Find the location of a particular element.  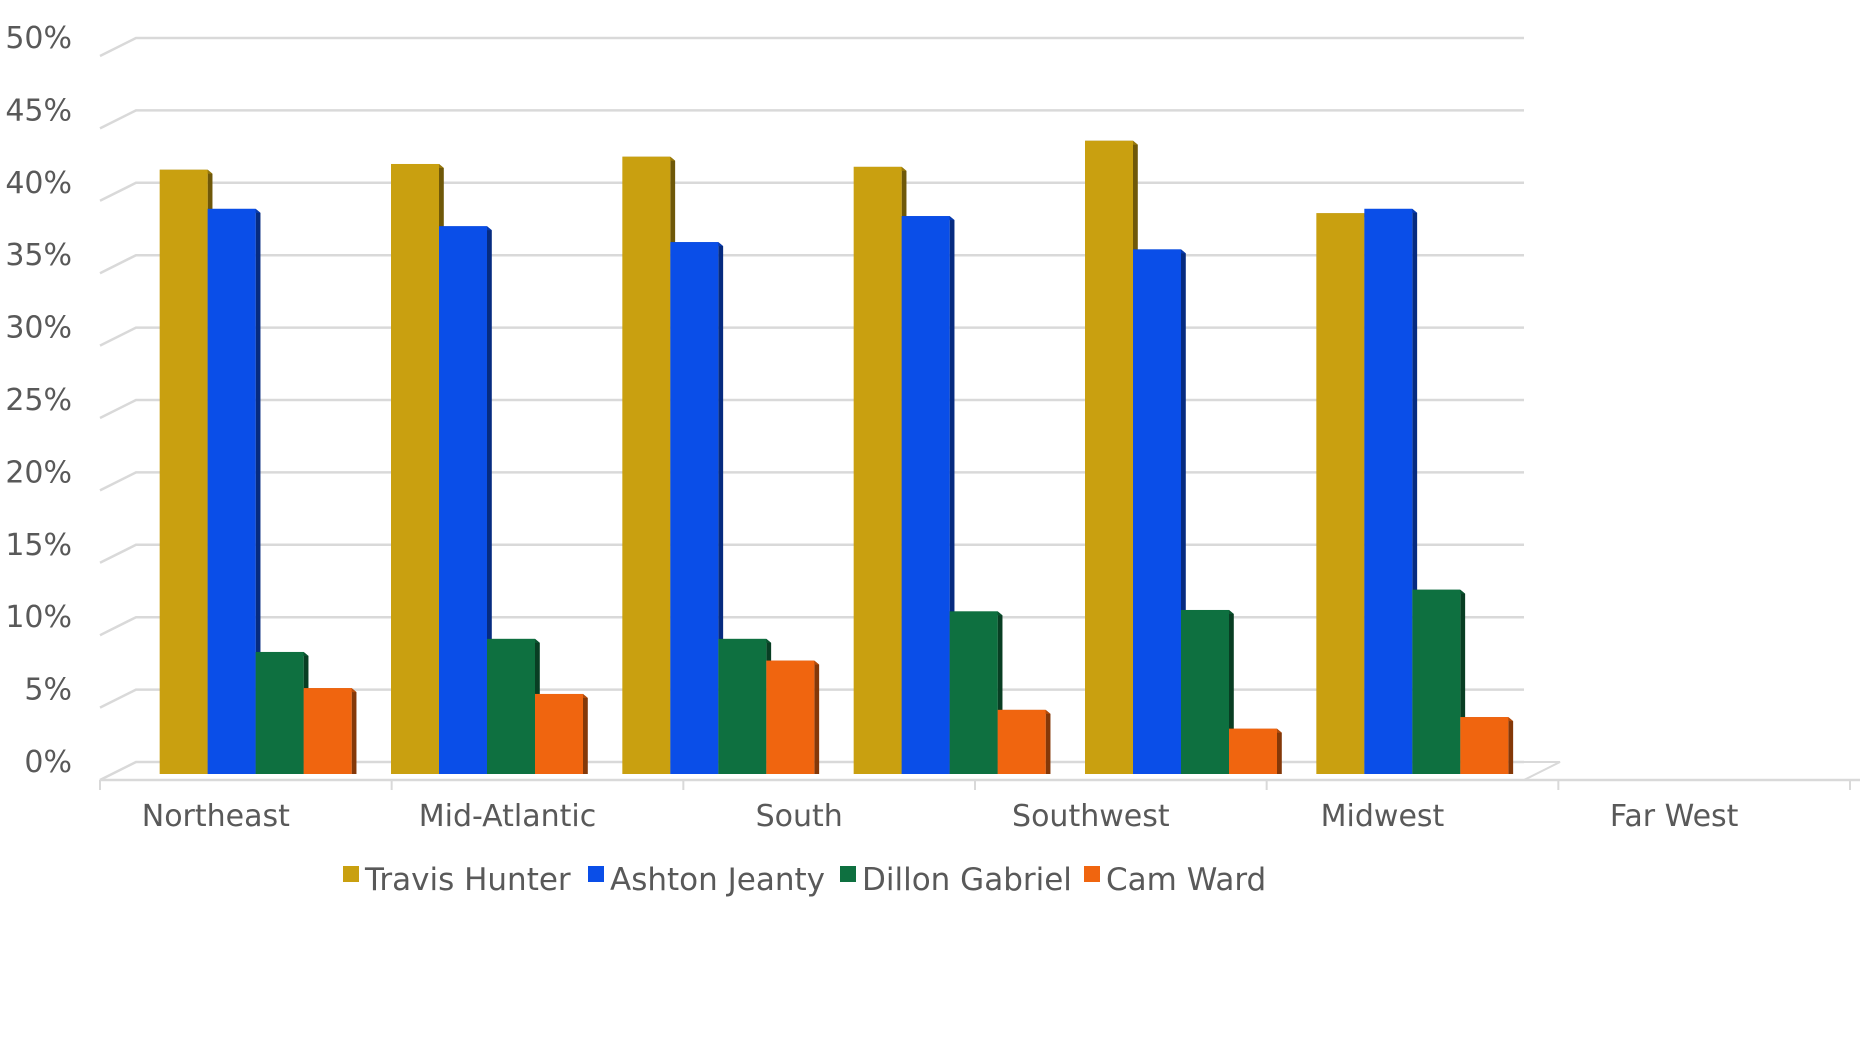

series-cam-ward is located at coordinates (908, 717).